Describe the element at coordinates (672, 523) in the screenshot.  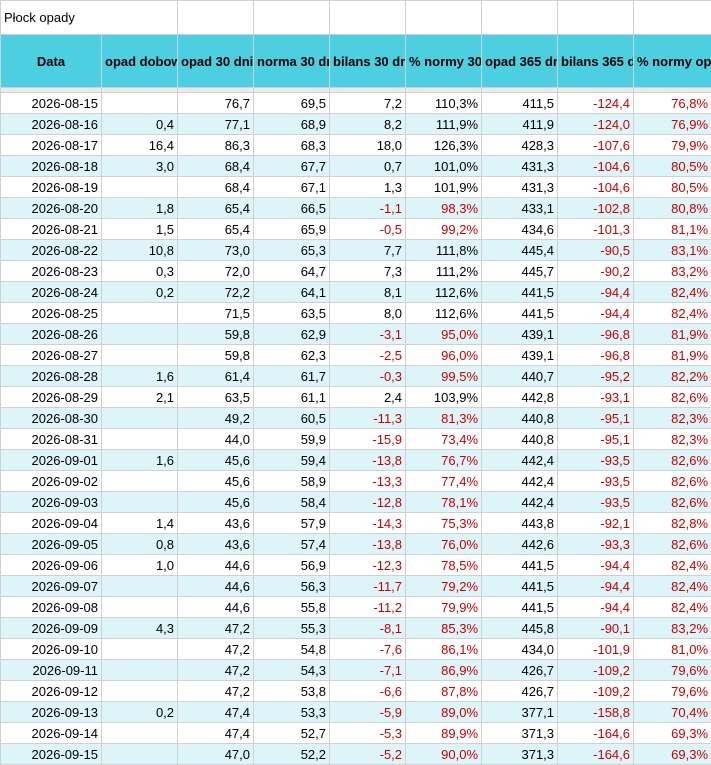
I see `pct-annual-norm-cell: 82,8%` at that location.